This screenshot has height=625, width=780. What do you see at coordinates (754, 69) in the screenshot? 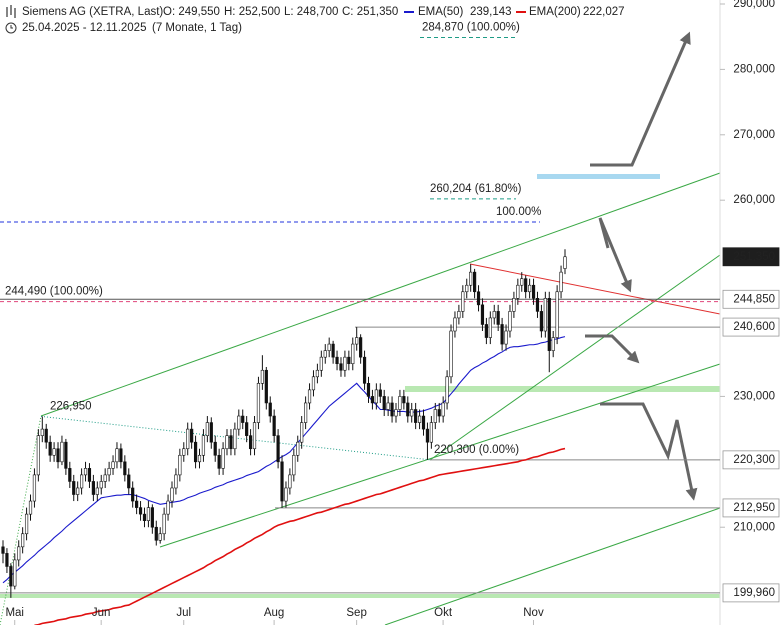
I see `y-tick-label: 280,000` at bounding box center [754, 69].